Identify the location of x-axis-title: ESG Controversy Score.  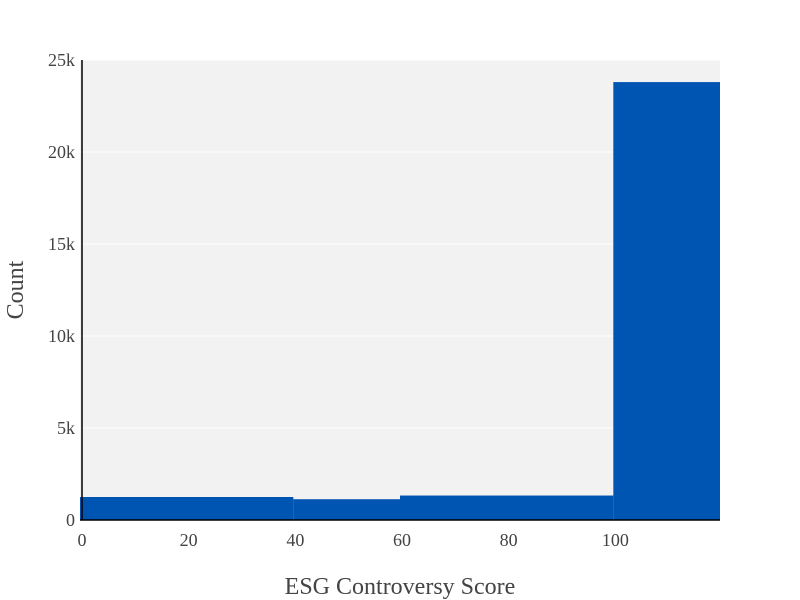
(400, 587).